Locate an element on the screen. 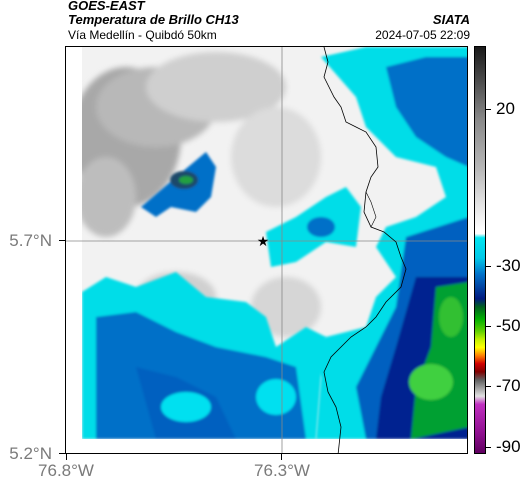 The image size is (526, 491). cbar-label-neg90: -90 is located at coordinates (508, 446).